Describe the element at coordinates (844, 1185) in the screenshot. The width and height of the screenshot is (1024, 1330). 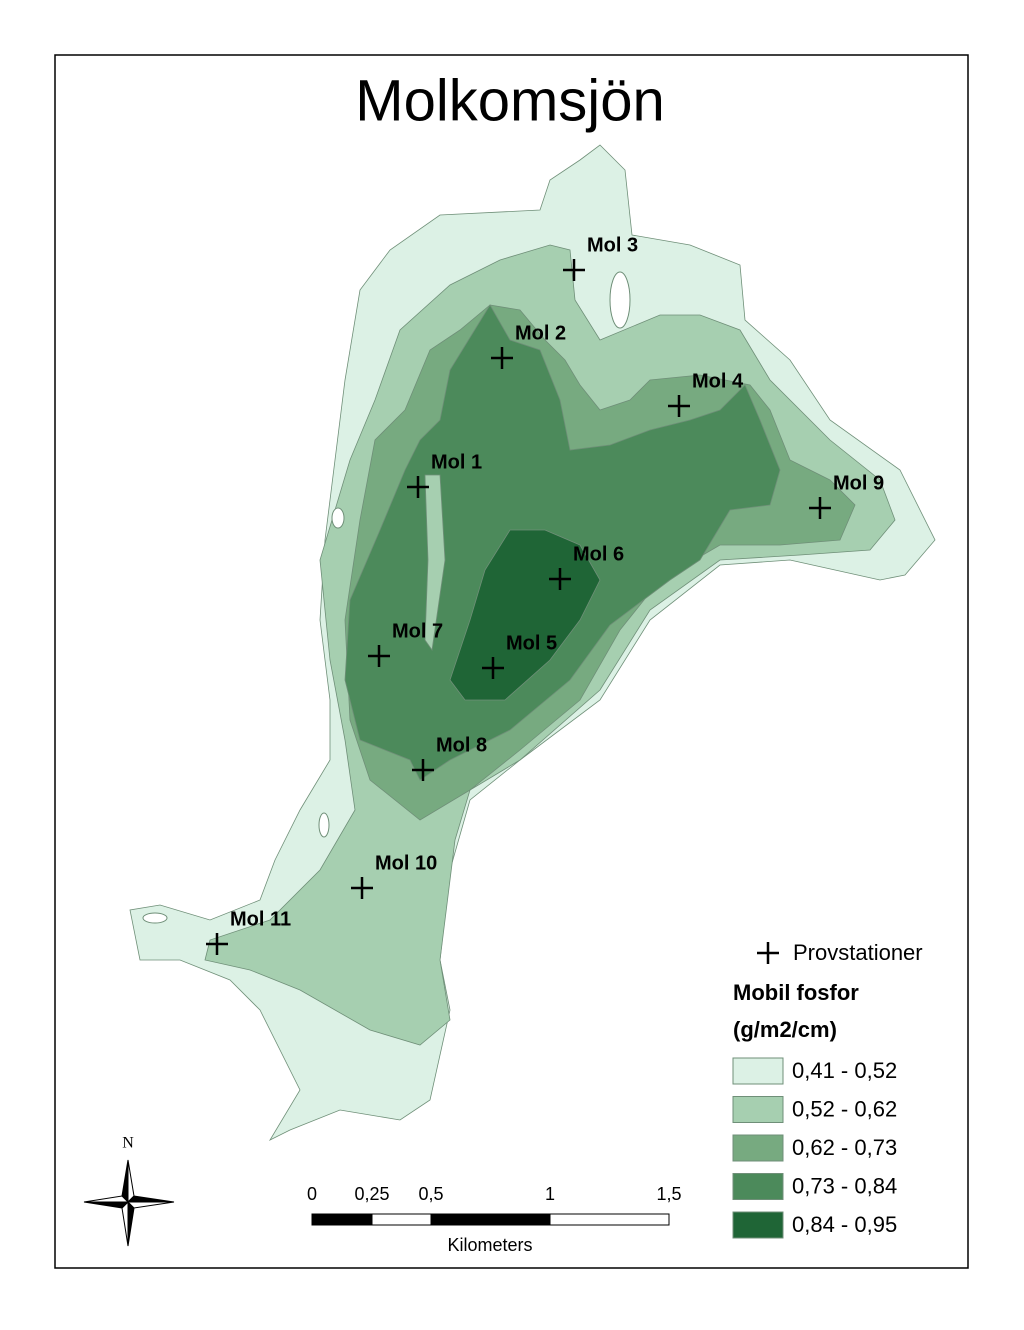
I see `legend-label: 0,73 - 0,84` at that location.